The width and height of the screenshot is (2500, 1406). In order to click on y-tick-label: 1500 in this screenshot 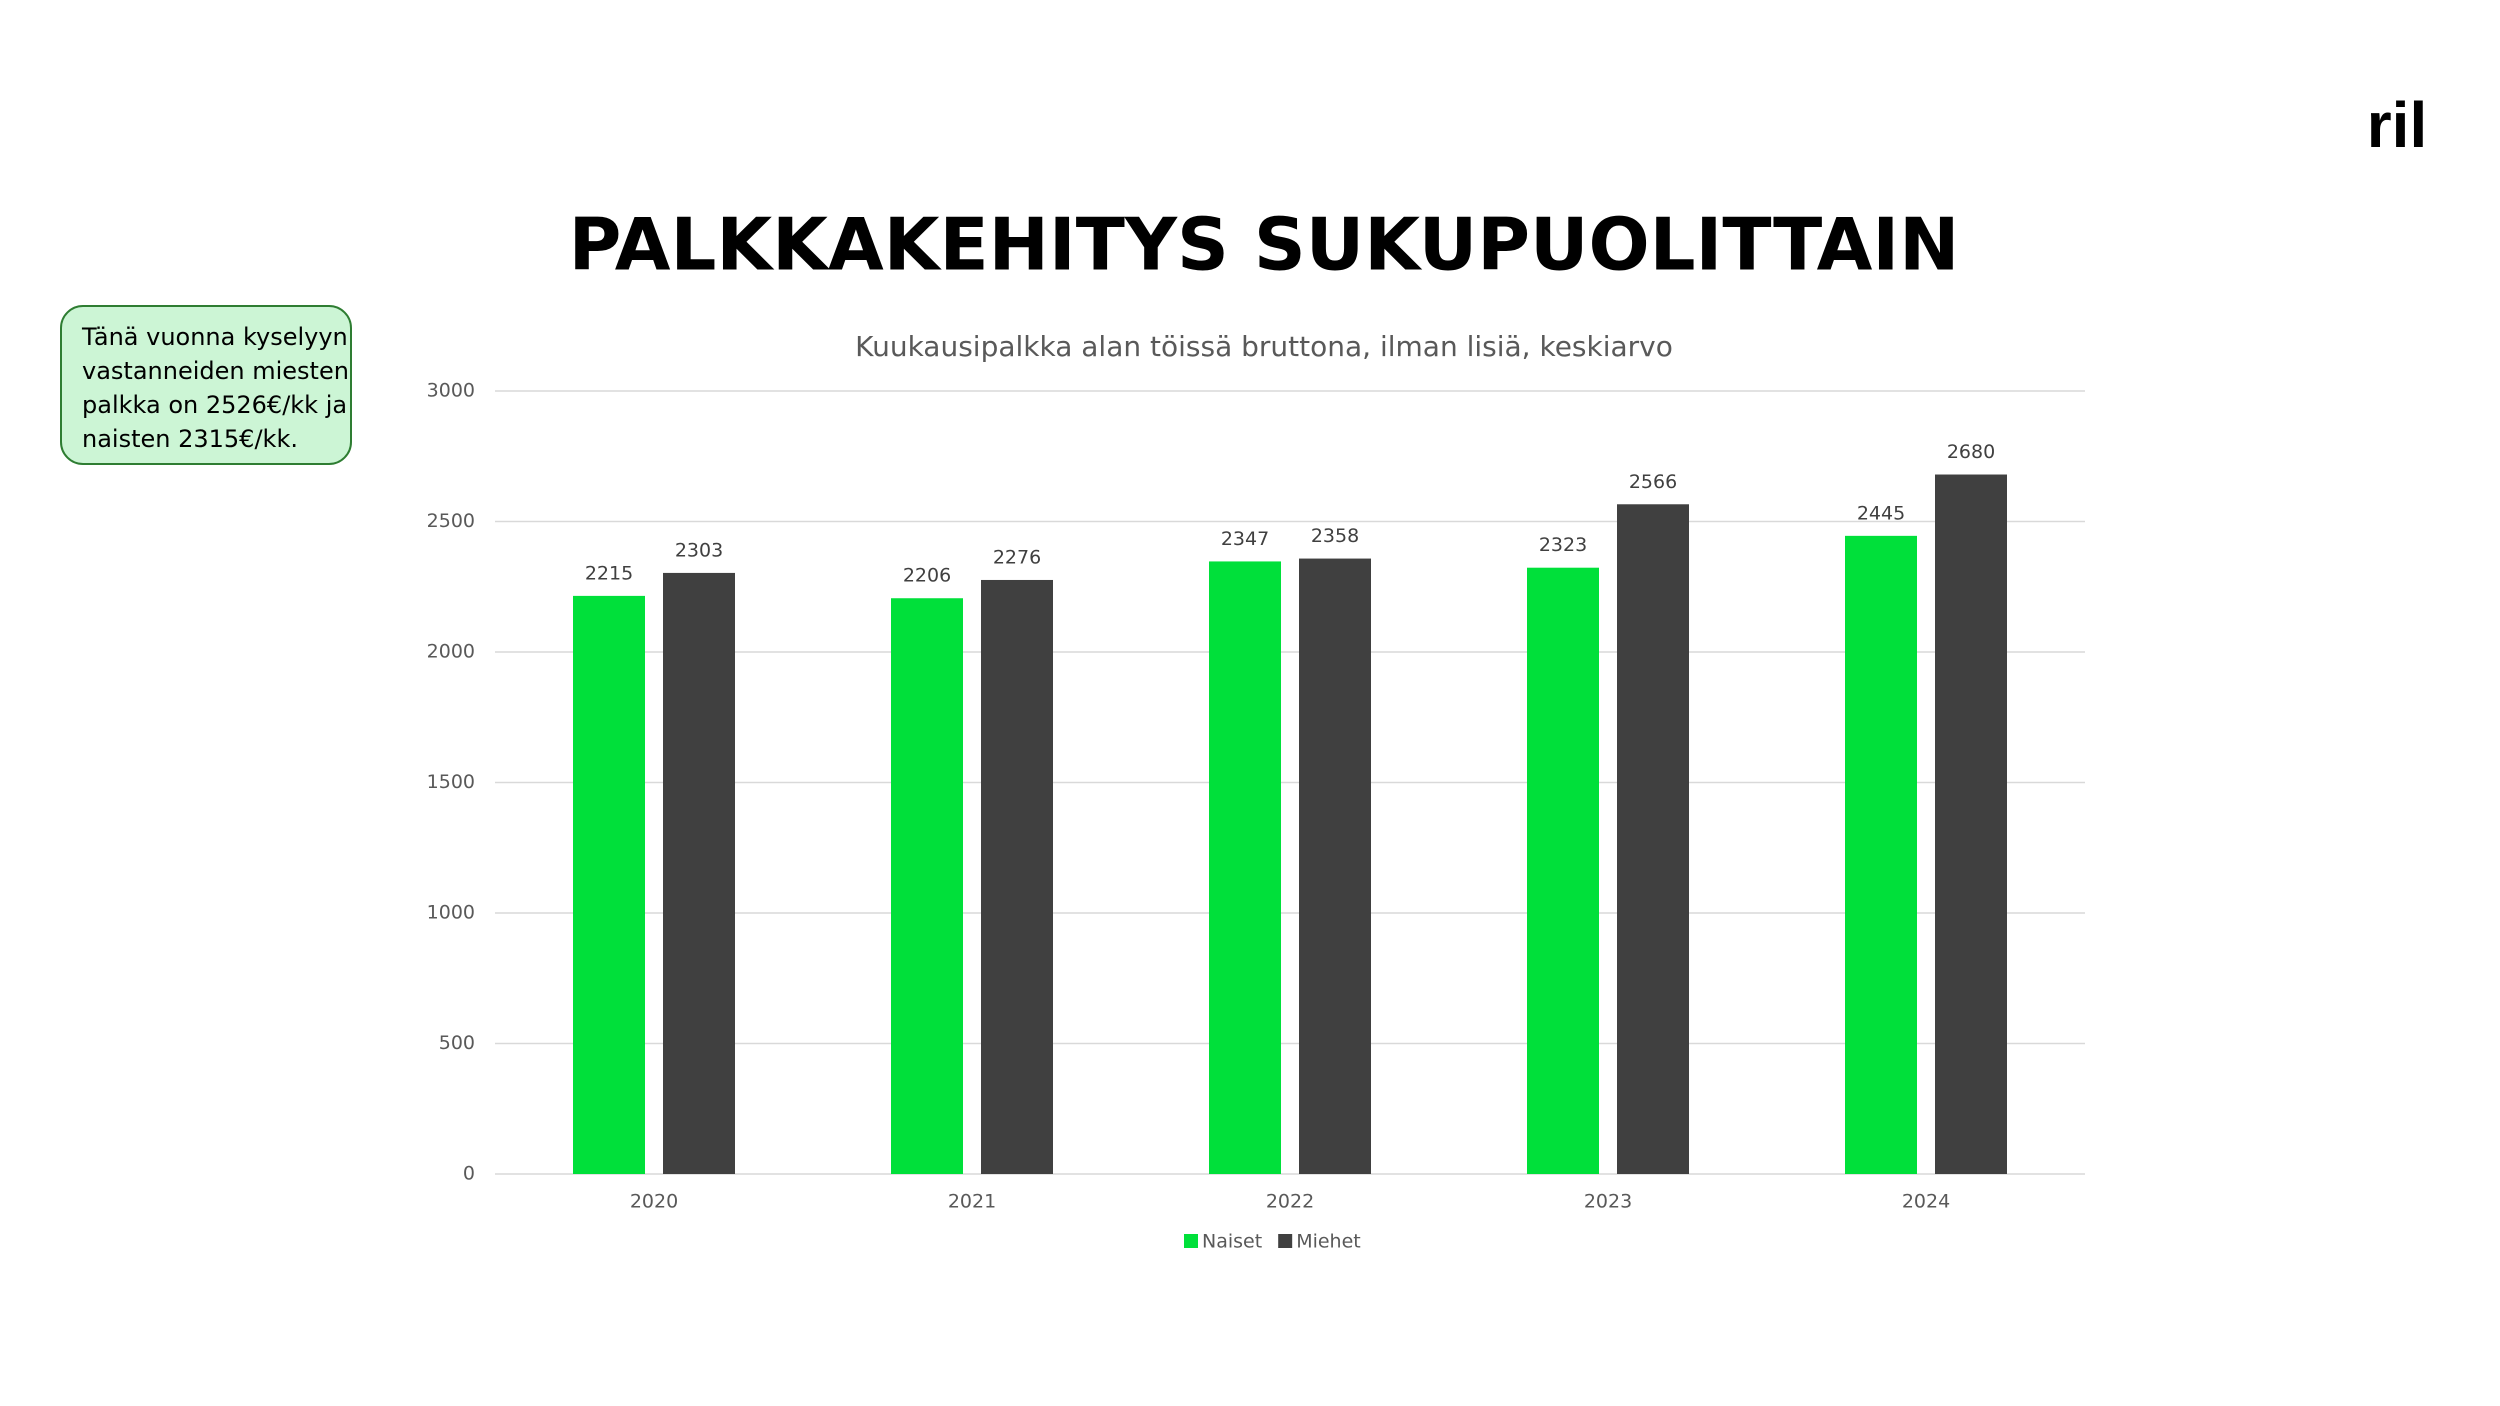, I will do `click(451, 782)`.